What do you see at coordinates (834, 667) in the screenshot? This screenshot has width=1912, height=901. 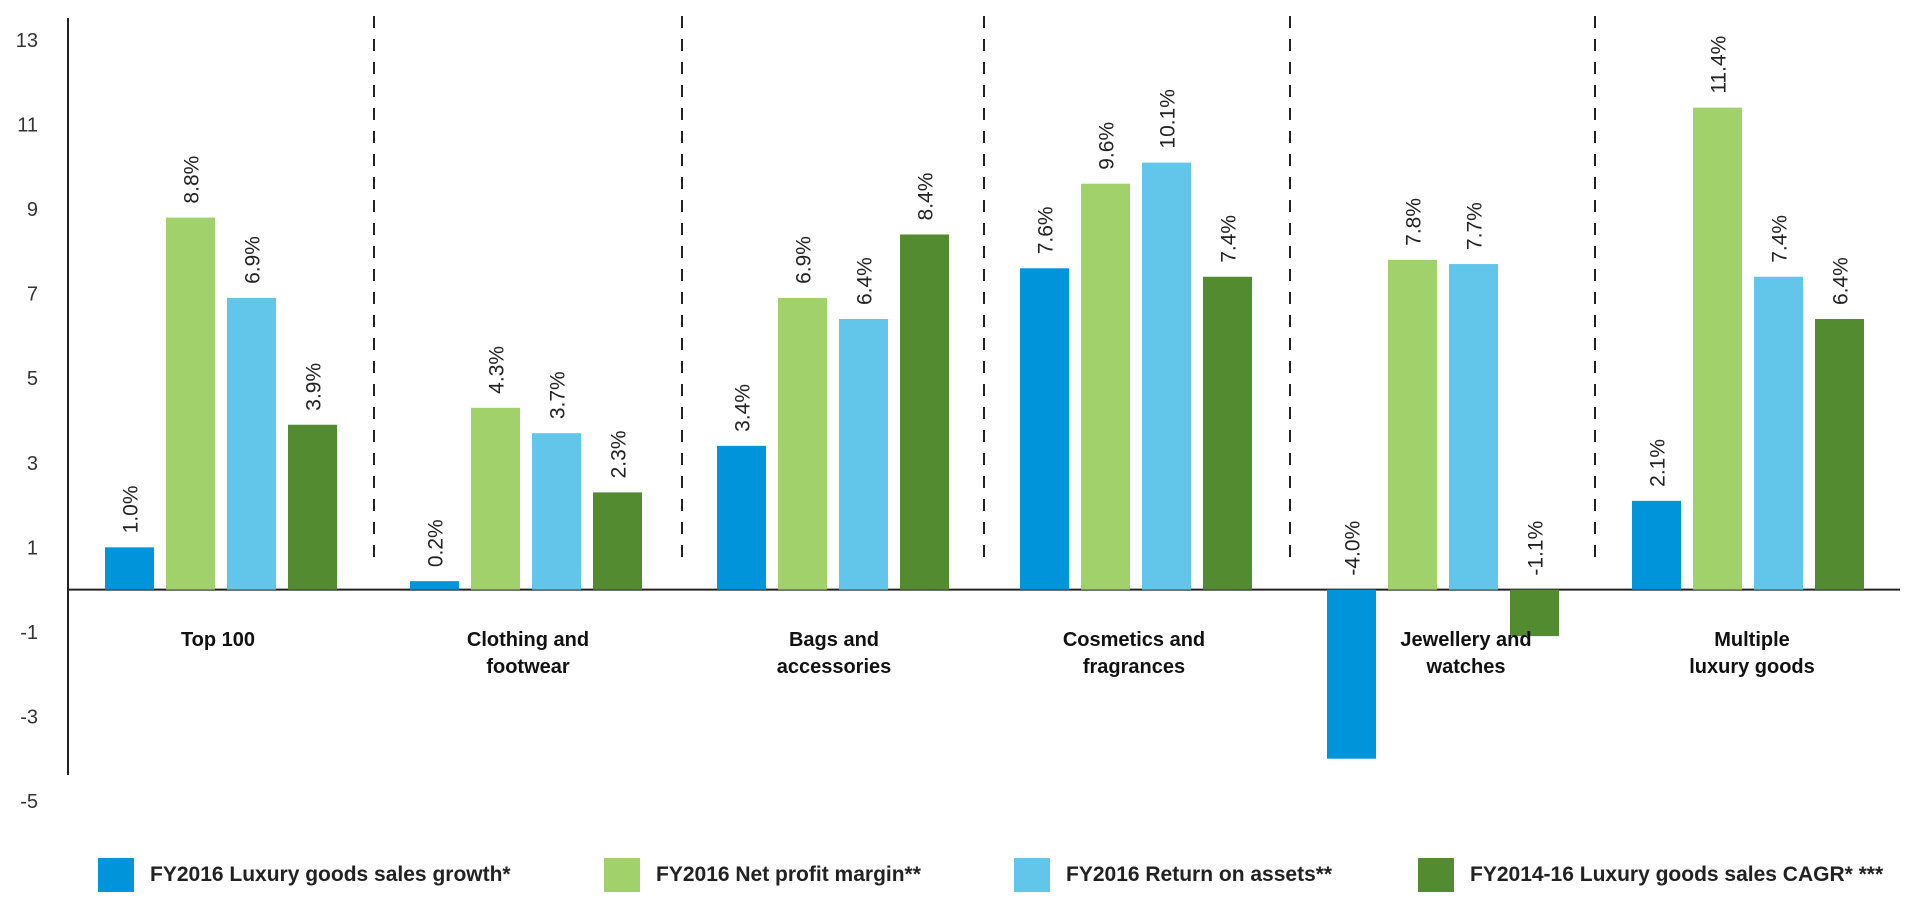 I see `category-label: accessories` at bounding box center [834, 667].